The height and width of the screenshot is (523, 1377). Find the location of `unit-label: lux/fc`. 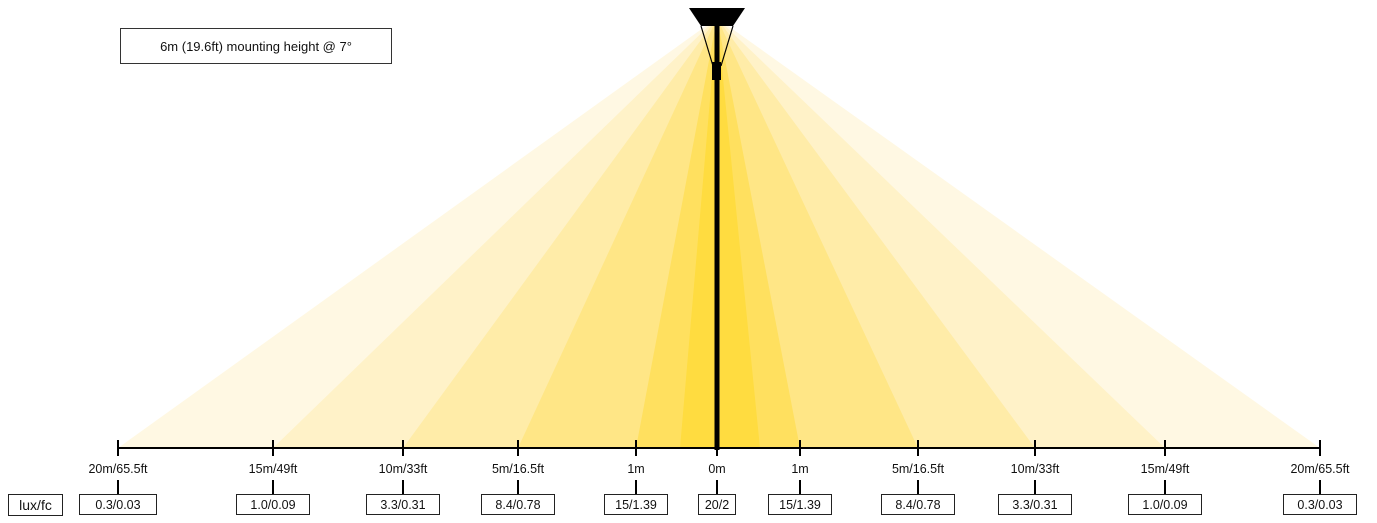

unit-label: lux/fc is located at coordinates (35, 505).